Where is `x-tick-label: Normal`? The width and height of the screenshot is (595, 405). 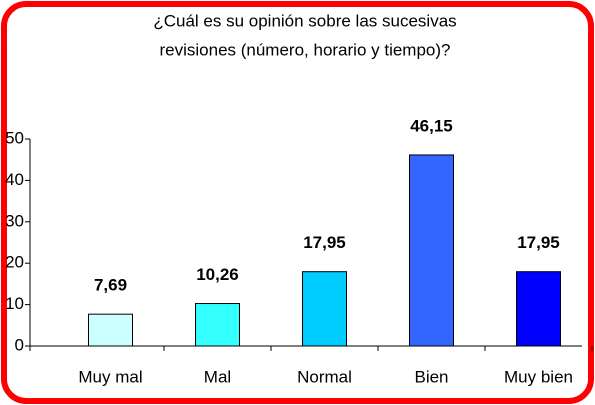 x-tick-label: Normal is located at coordinates (324, 376).